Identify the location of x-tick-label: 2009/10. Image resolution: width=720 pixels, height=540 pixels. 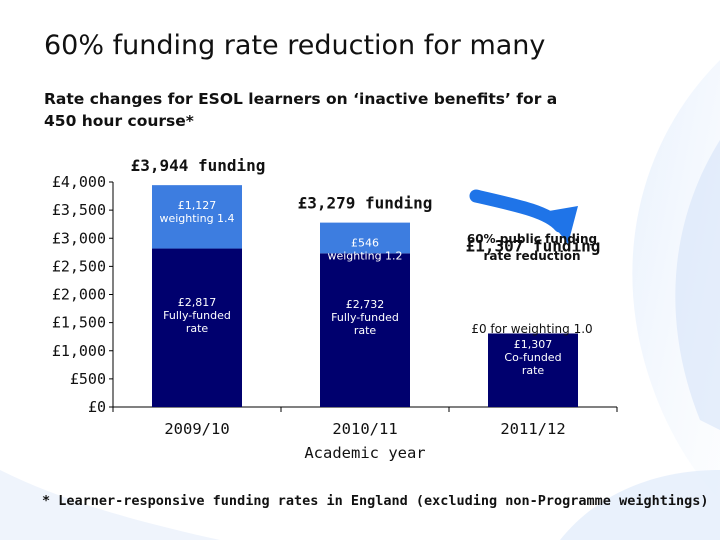
(196, 429).